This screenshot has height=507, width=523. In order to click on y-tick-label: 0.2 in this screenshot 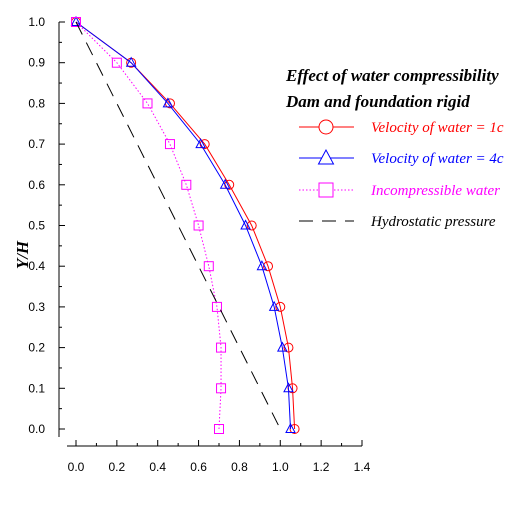, I will do `click(36, 348)`.